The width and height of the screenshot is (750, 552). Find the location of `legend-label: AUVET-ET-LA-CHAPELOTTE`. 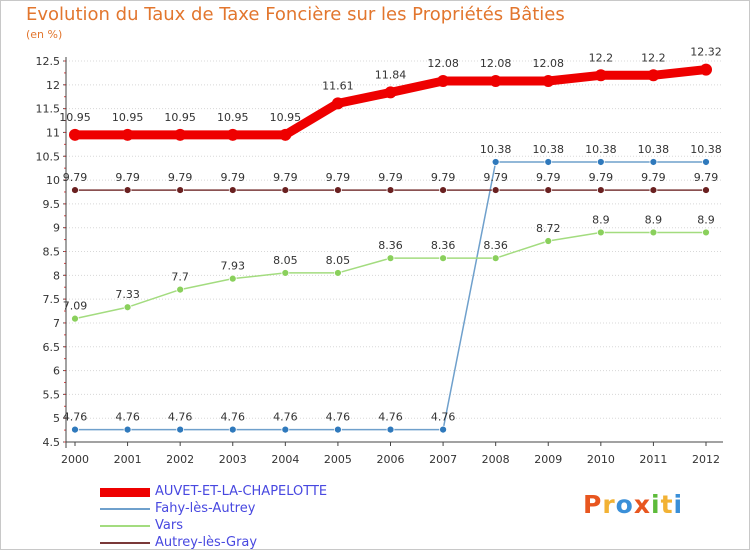

legend-label: AUVET-ET-LA-CHAPELOTTE is located at coordinates (241, 491).